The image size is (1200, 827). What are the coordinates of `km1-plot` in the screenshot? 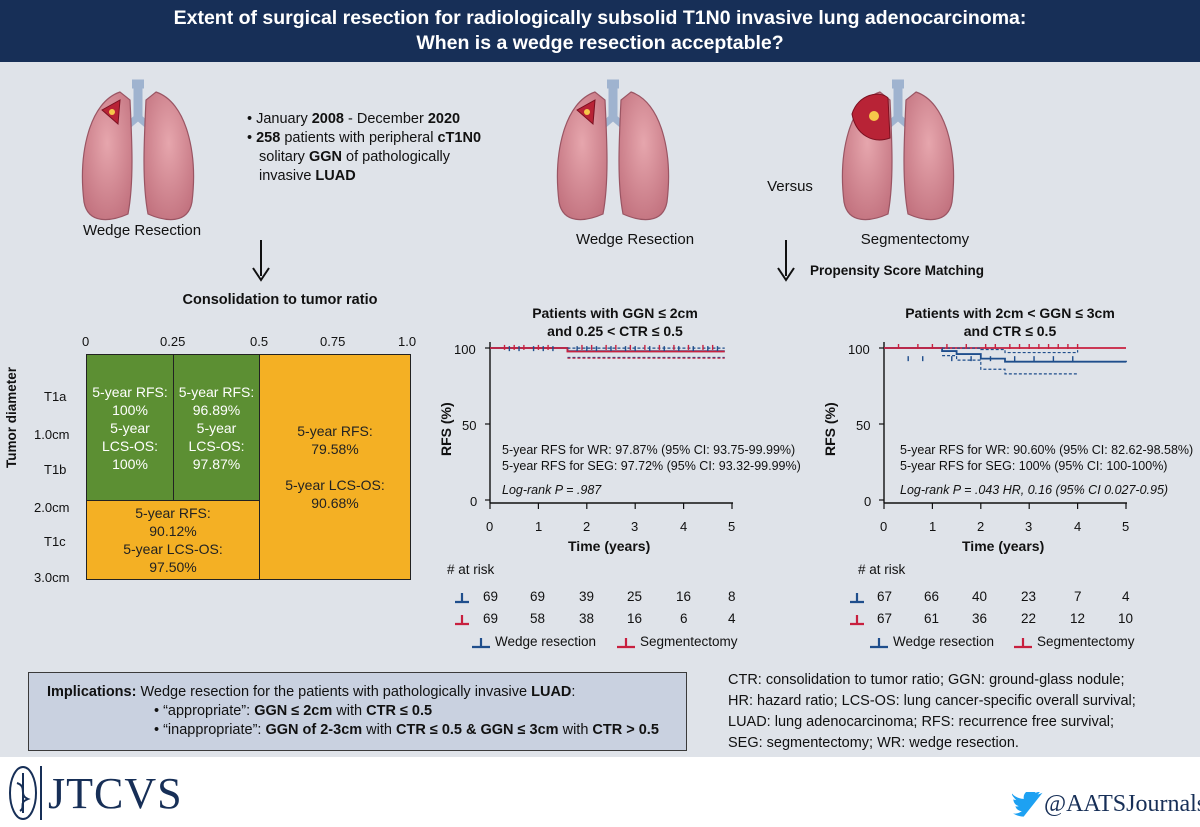 It's located at (609, 425).